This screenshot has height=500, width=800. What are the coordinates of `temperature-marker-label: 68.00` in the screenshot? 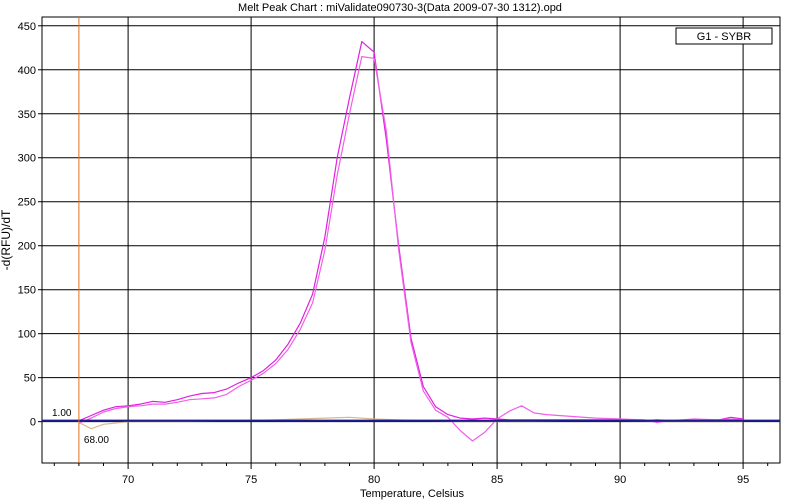 It's located at (96, 440).